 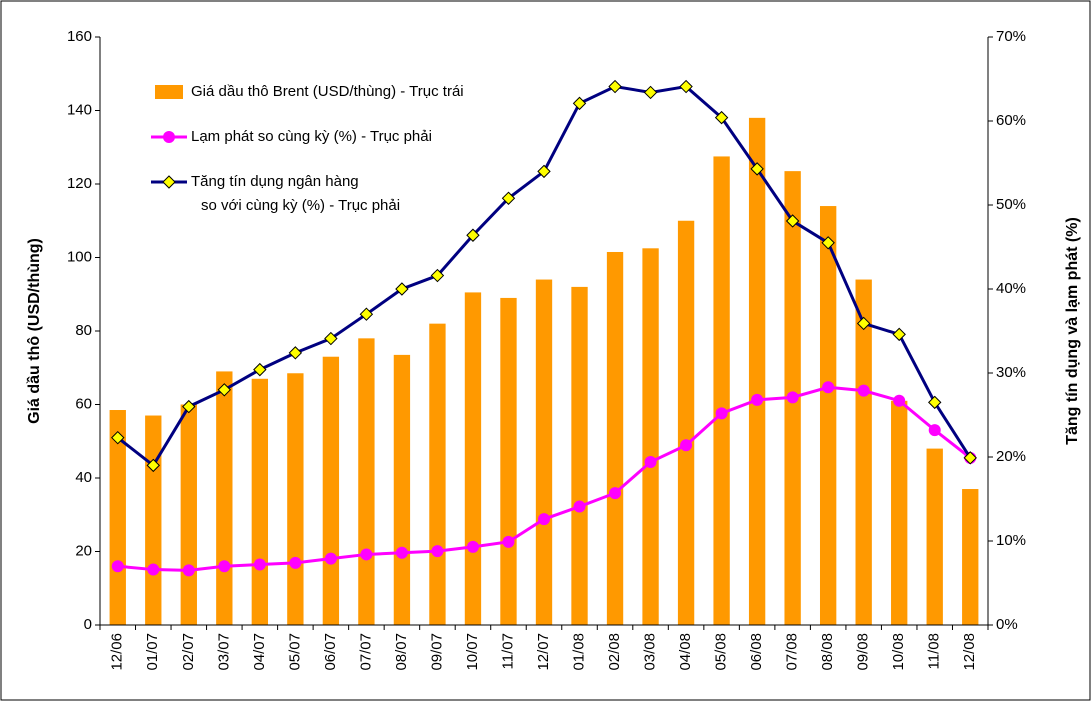 What do you see at coordinates (721, 652) in the screenshot?
I see `x-tick-label: 05/08` at bounding box center [721, 652].